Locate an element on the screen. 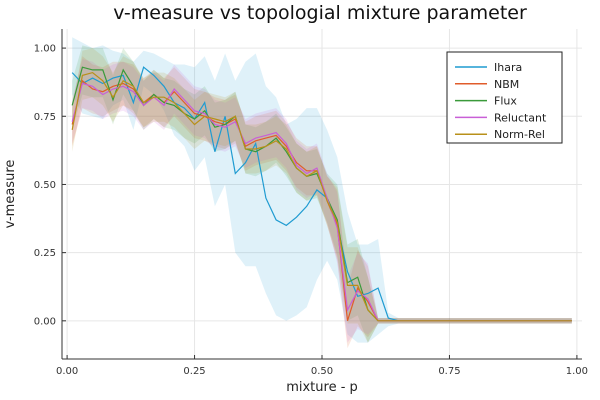 This screenshot has height=400, width=600. y-tick-label: 0.25 is located at coordinates (45, 253).